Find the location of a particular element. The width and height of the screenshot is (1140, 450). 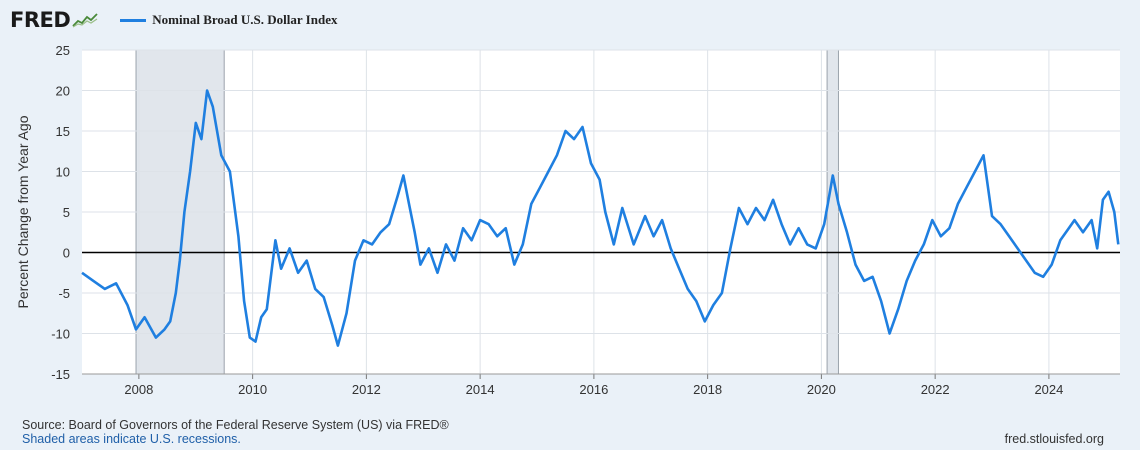

x-tick-label: 2020 is located at coordinates (821, 389).